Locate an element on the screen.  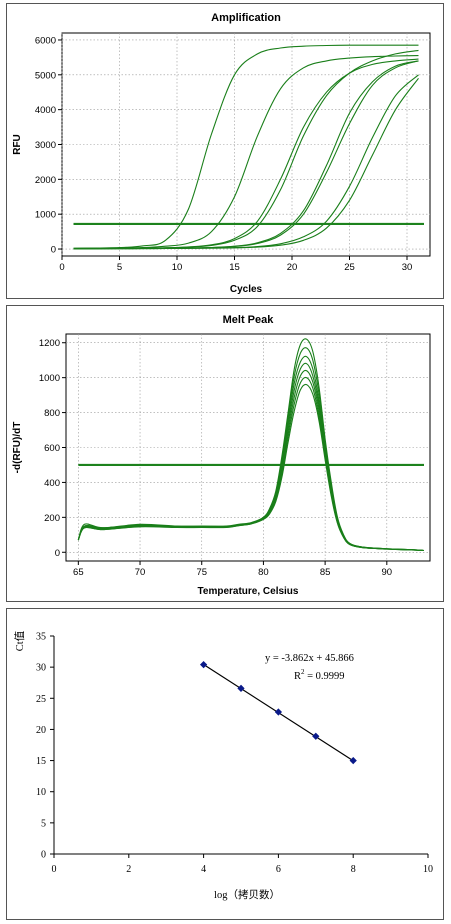
y-tick-label: 3000 is located at coordinates (45, 145).